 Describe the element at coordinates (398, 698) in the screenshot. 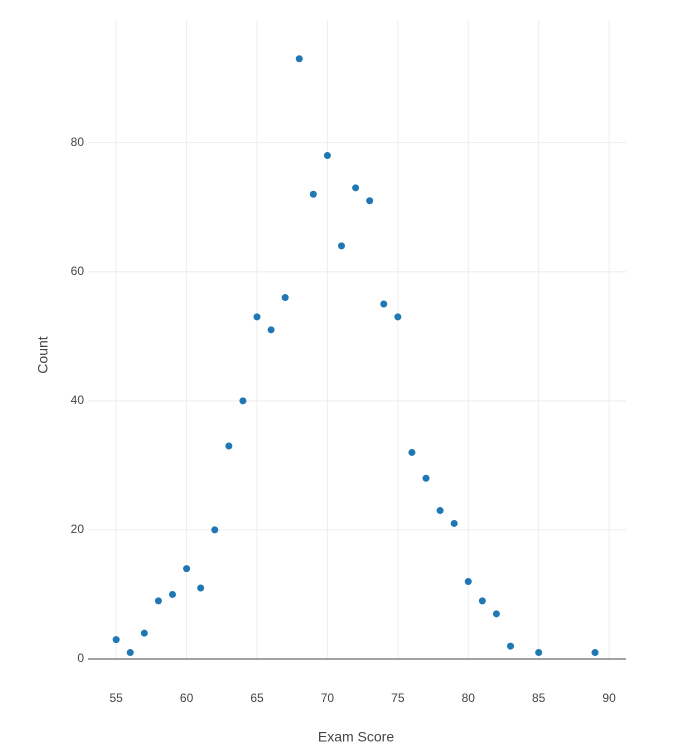

I see `x-tick-label: 75` at that location.